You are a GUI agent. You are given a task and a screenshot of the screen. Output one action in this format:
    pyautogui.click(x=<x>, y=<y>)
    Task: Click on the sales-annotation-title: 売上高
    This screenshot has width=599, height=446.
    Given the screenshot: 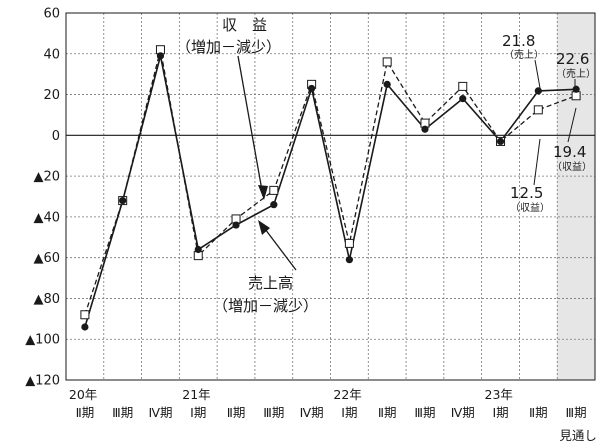 What is the action you would take?
    pyautogui.click(x=270, y=283)
    